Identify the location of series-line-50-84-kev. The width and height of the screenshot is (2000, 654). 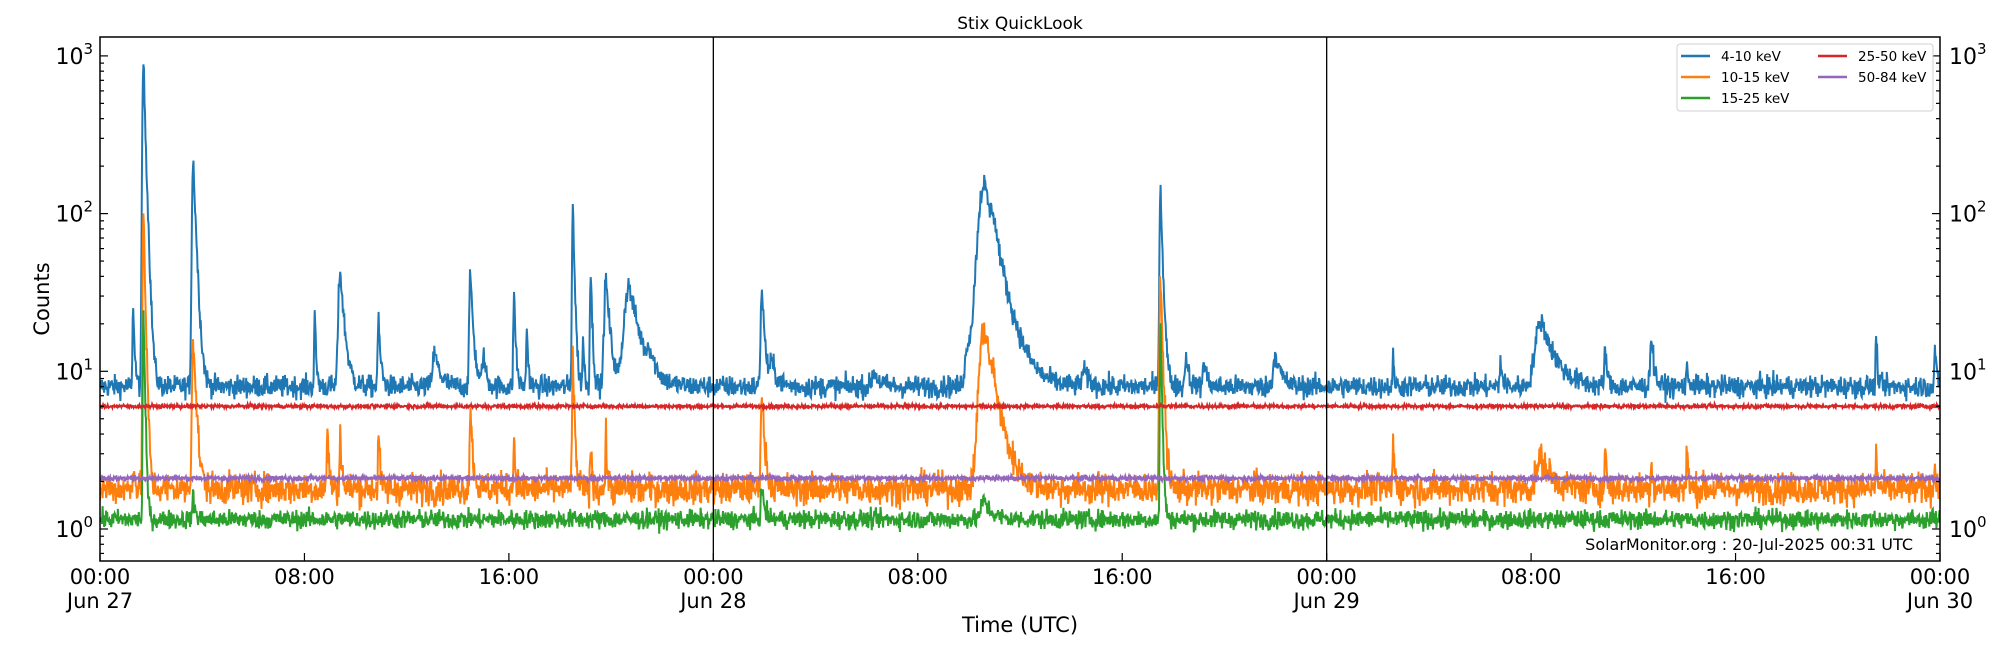
(1020, 478).